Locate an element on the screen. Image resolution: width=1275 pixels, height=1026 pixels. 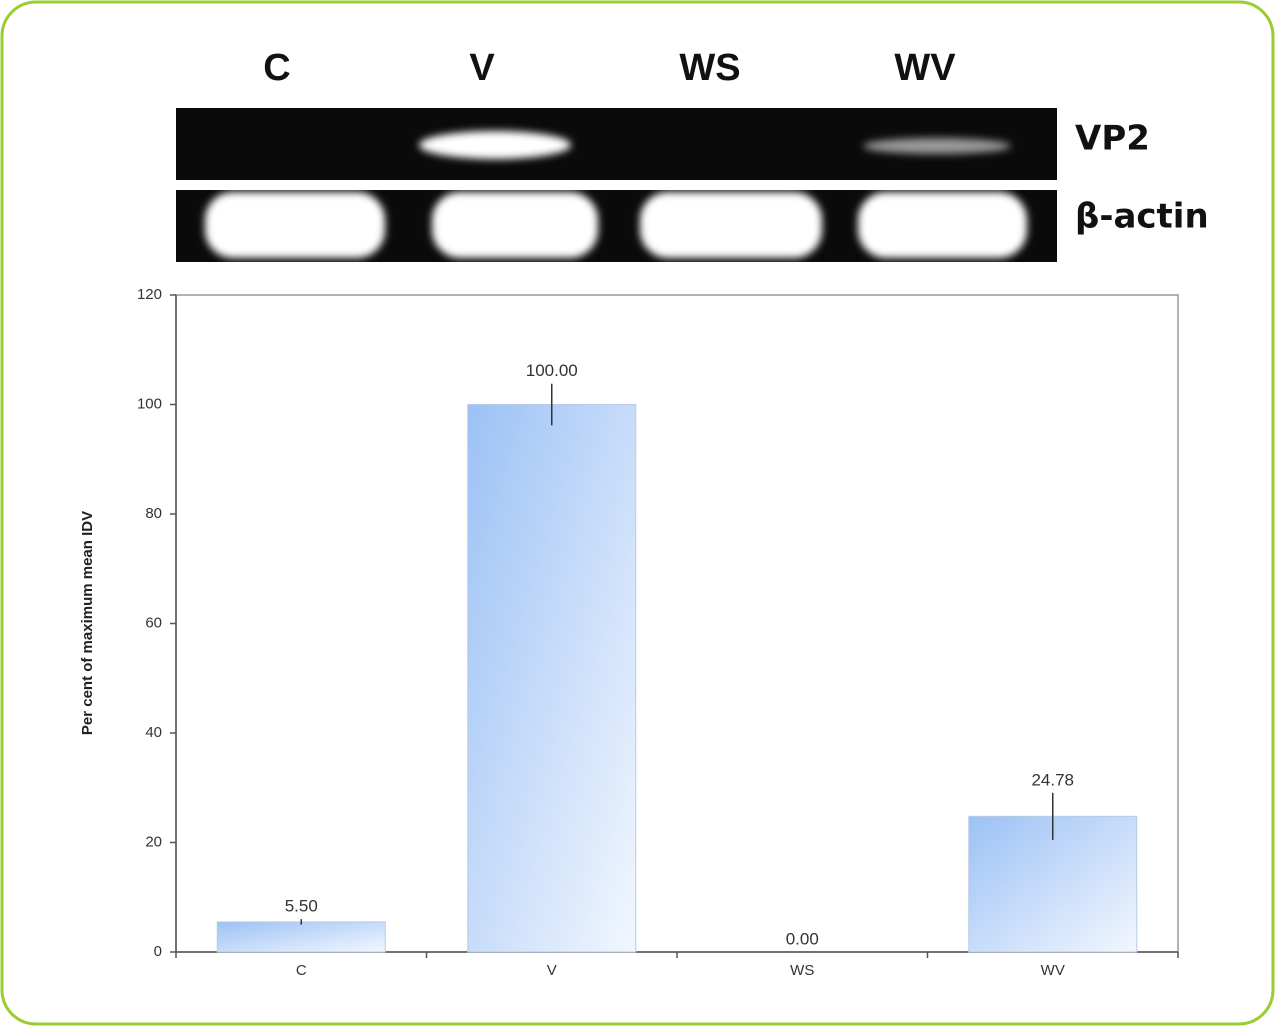
value-label: 100.00 is located at coordinates (552, 370).